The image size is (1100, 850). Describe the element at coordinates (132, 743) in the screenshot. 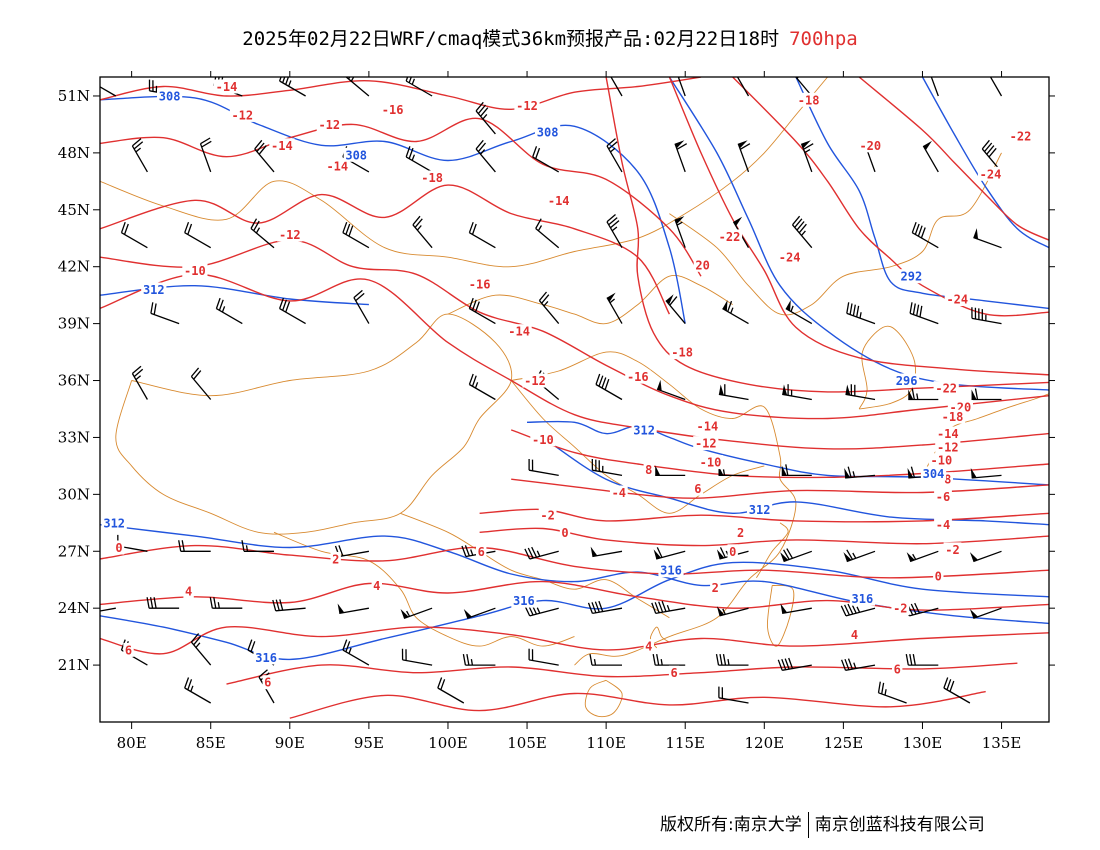

I see `x-tick-label: 80E` at that location.